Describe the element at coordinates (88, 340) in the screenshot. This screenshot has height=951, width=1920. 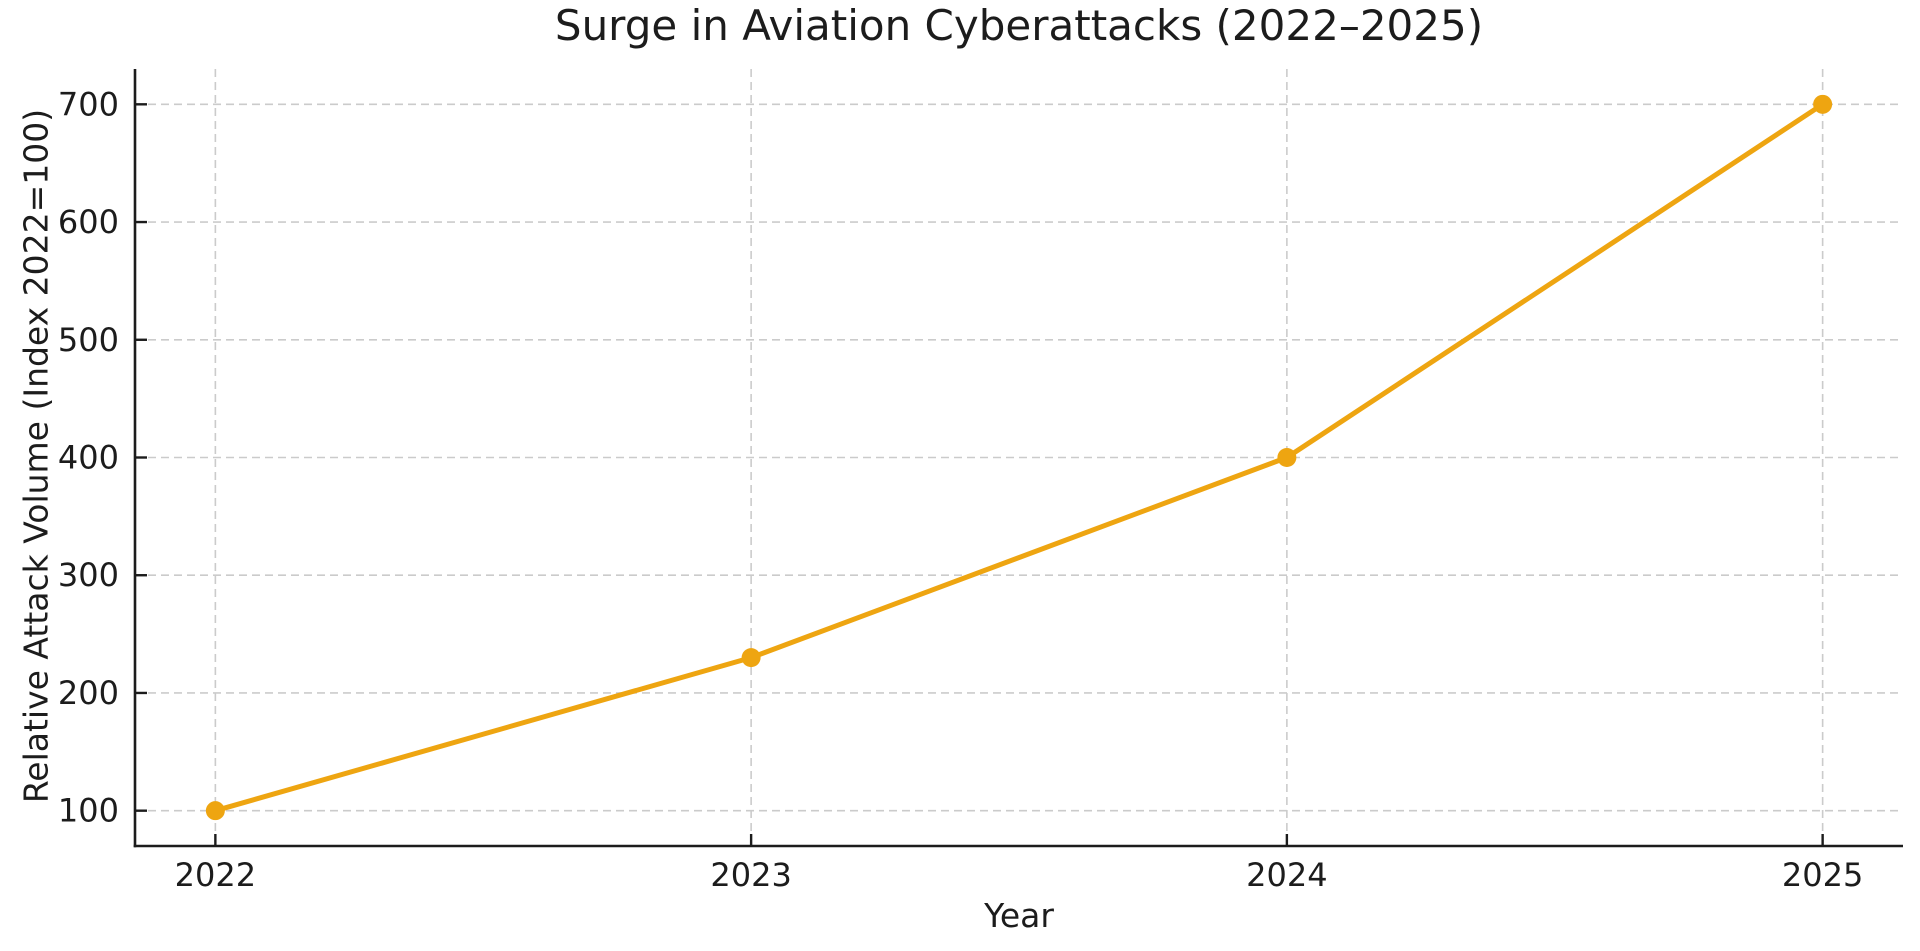
I see `y-tick-label: 500` at that location.